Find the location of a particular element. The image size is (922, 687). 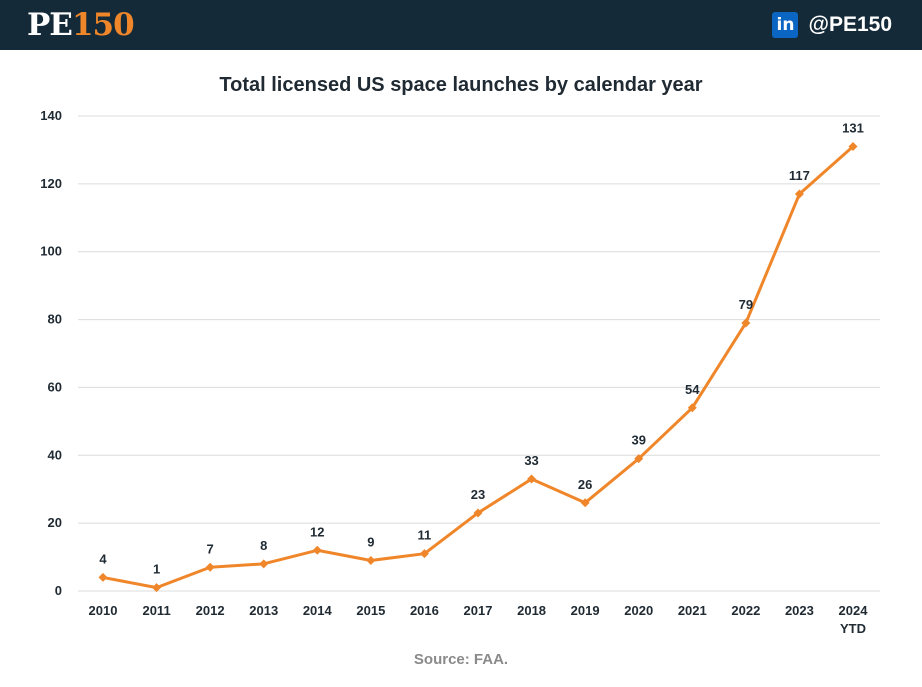

social-handle-link: in @PE150 is located at coordinates (832, 25).